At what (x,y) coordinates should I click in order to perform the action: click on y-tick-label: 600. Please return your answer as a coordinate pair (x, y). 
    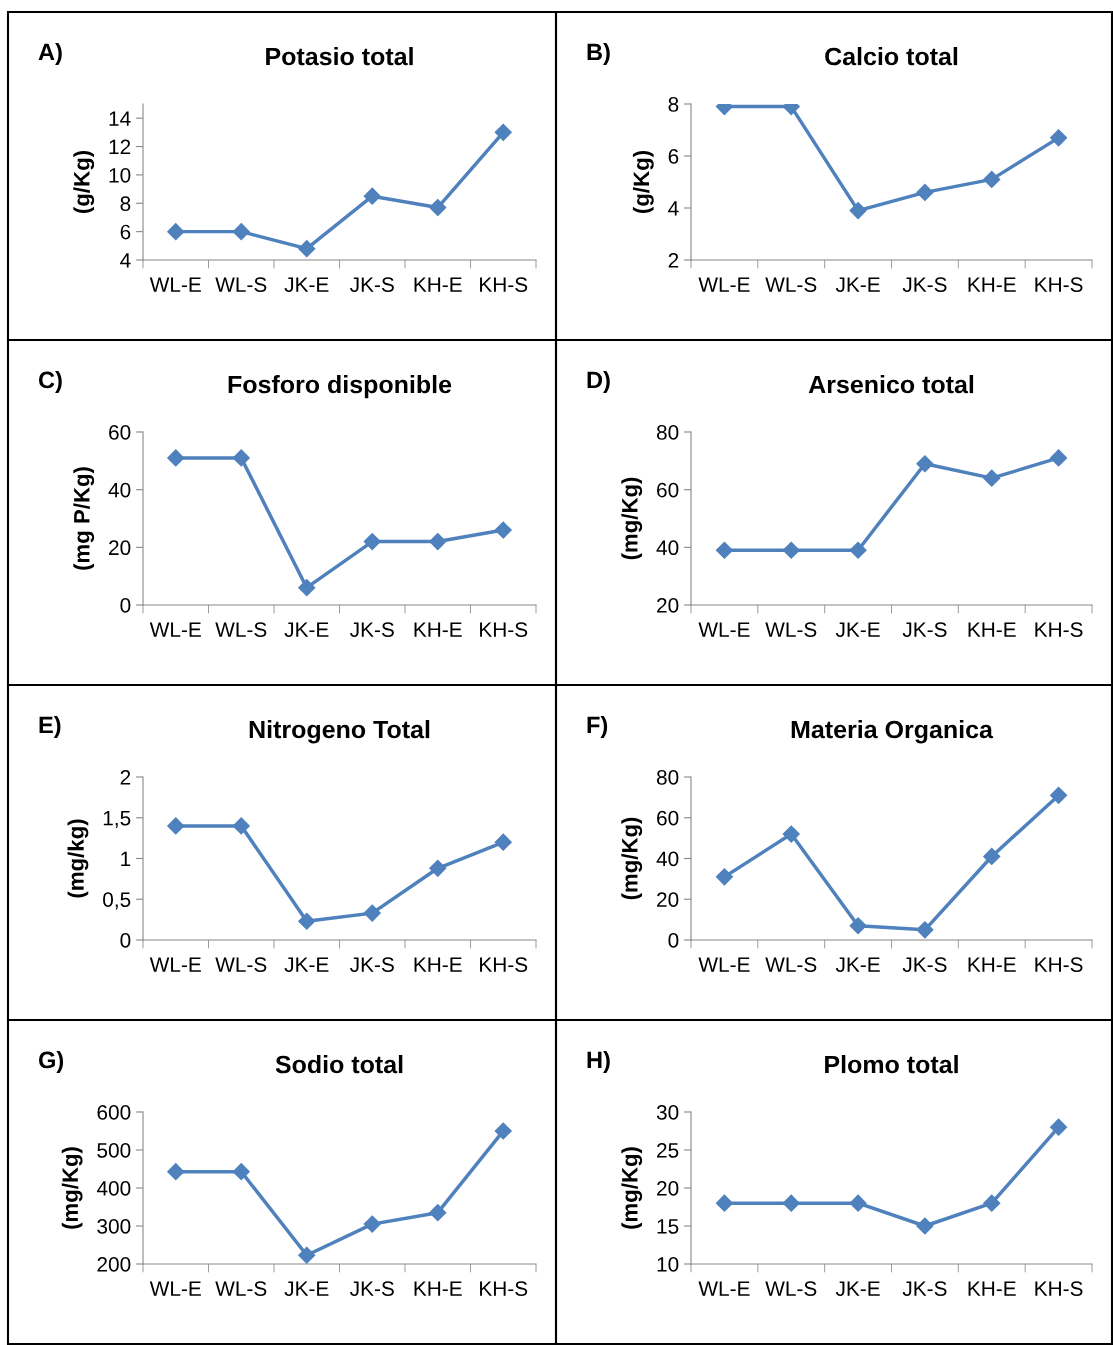
    Looking at the image, I should click on (114, 1112).